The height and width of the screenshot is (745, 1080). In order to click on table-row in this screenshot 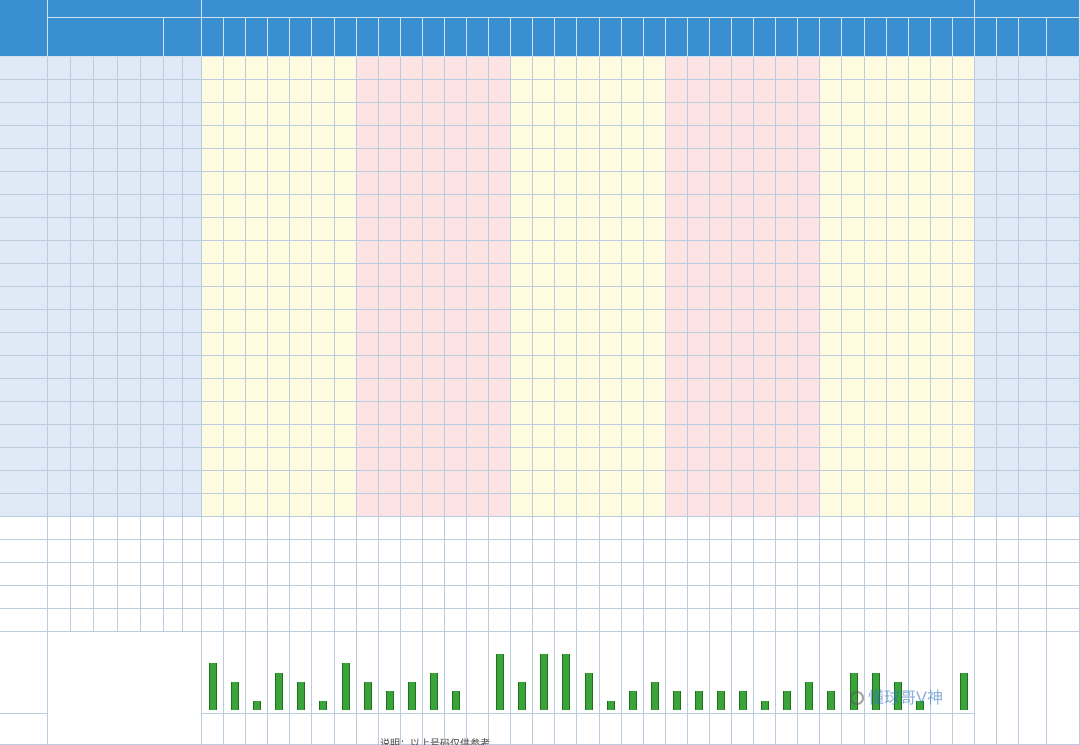, I will do `click(540, 436)`.